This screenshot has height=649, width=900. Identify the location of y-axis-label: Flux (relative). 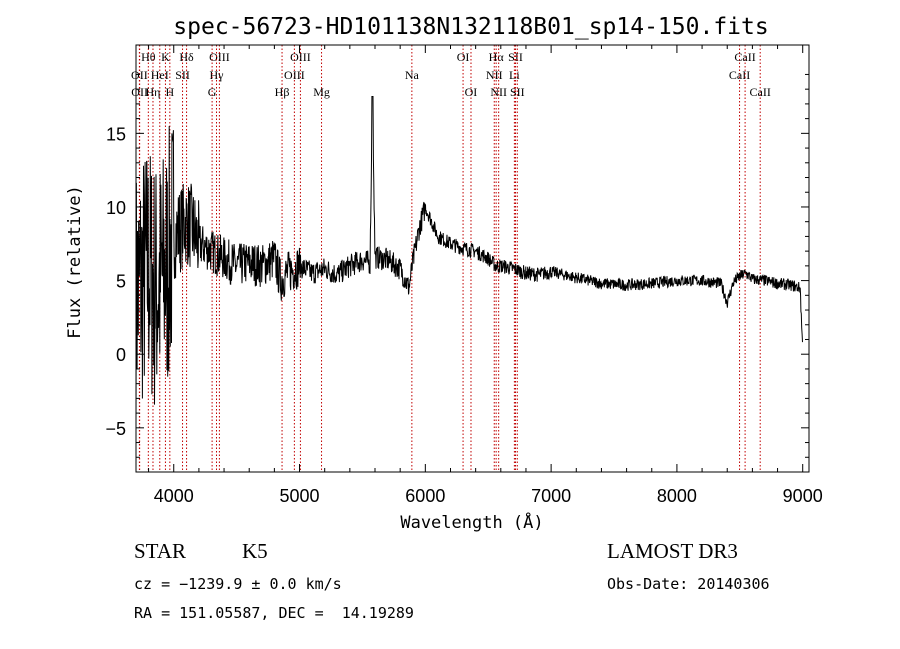
(75, 262).